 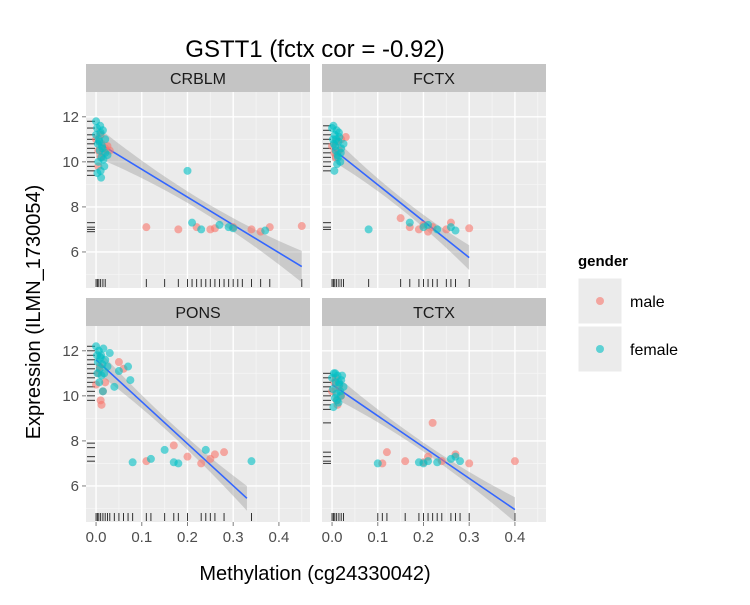 What do you see at coordinates (34, 312) in the screenshot?
I see `y-axis-title: Expression (ILMN_1730054)` at bounding box center [34, 312].